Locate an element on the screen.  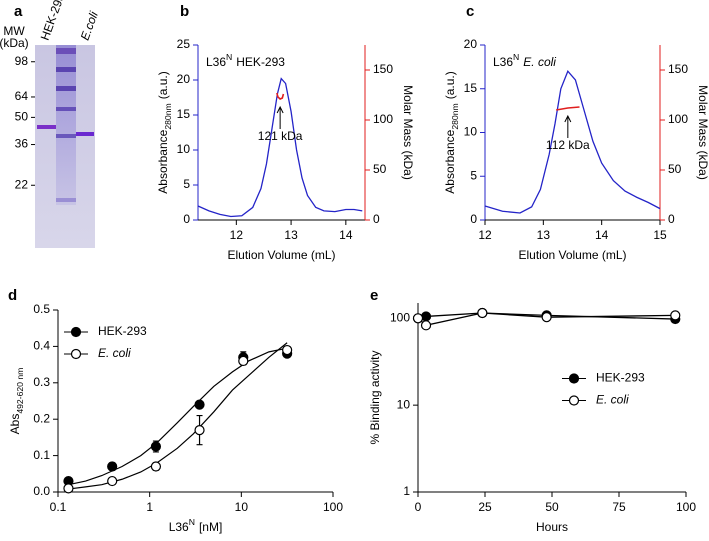
y-tick-label: 1 is located at coordinates (406, 491).